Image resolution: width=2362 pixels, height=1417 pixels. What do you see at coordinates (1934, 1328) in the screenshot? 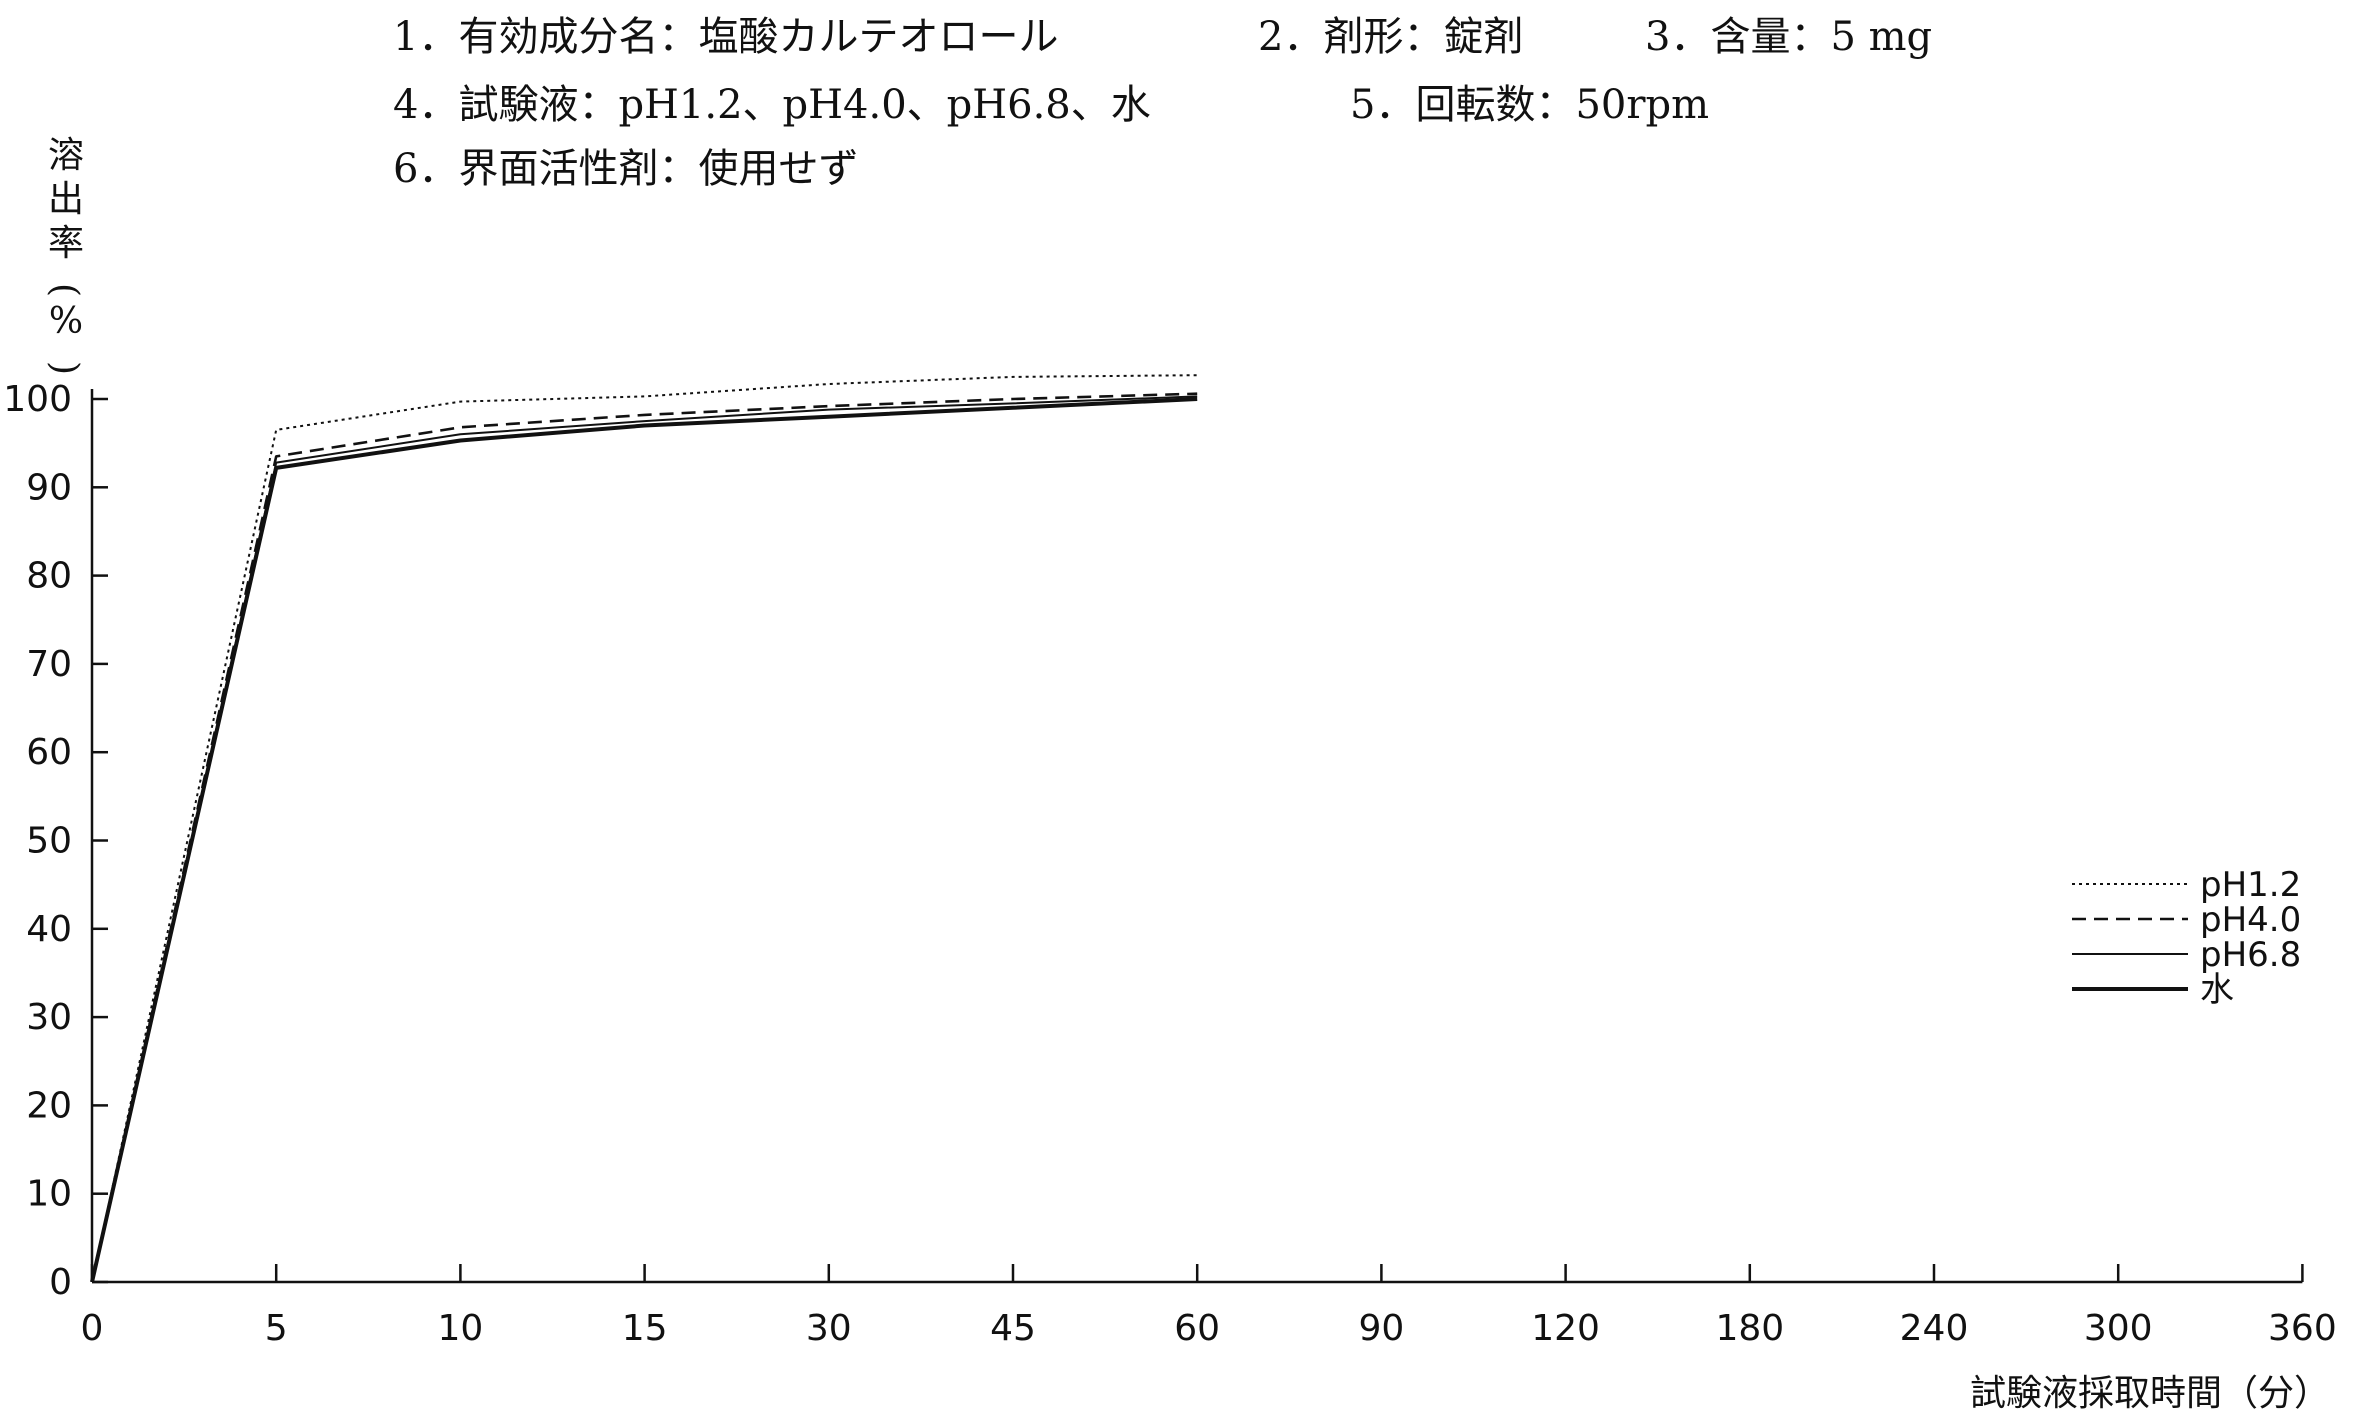
I see `x-tick-label-240: 240` at bounding box center [1934, 1328].